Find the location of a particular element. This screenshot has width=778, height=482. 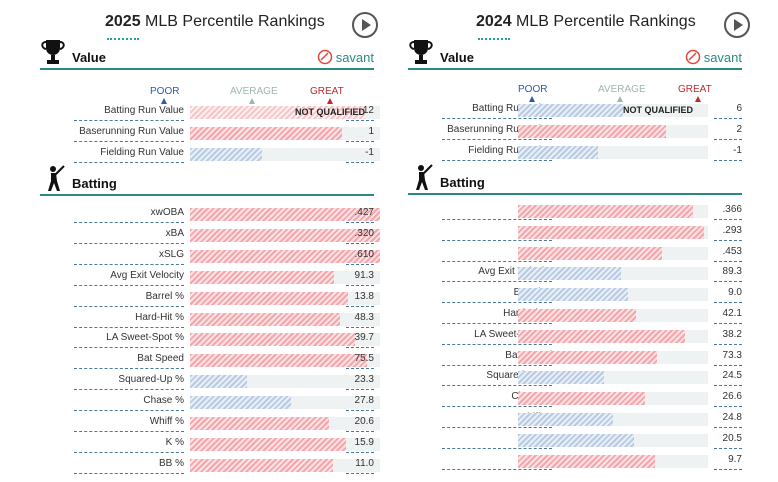

metric-row: Avg Exit Velocity 89.3 is located at coordinates (575, 273).